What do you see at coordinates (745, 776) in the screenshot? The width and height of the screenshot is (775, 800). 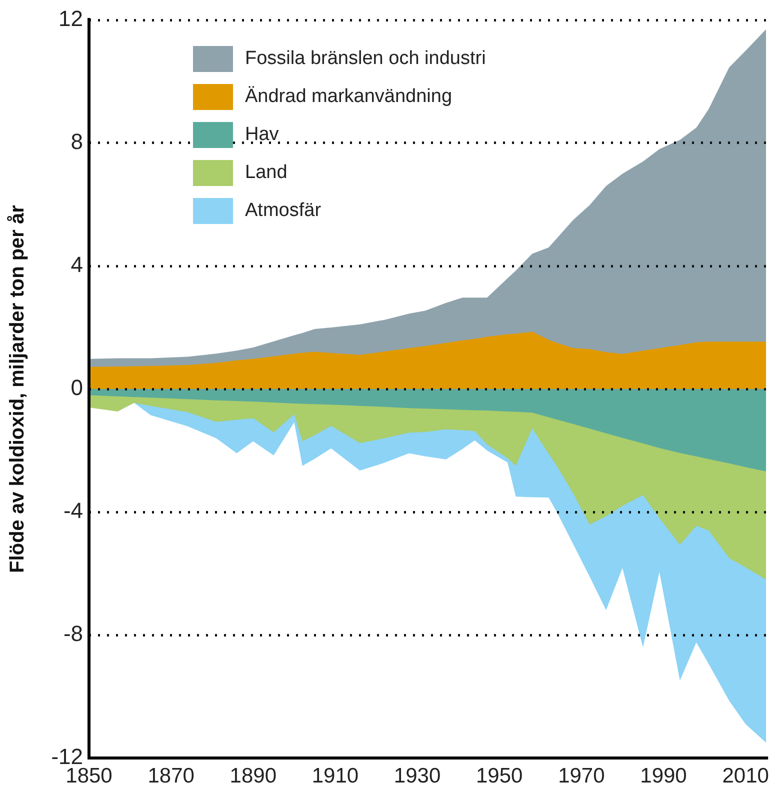 I see `x-tick-label: 2010` at bounding box center [745, 776].